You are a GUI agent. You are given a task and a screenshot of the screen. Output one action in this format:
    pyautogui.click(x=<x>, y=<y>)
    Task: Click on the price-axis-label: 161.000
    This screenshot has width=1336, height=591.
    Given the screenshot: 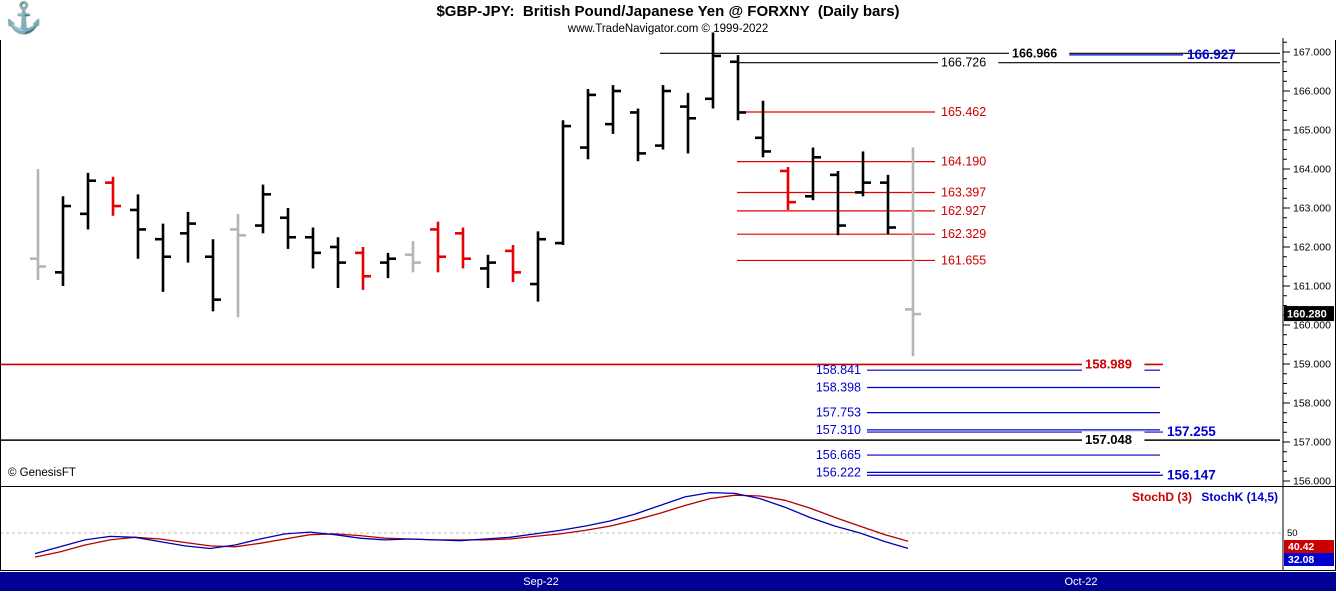 What is the action you would take?
    pyautogui.click(x=1312, y=287)
    